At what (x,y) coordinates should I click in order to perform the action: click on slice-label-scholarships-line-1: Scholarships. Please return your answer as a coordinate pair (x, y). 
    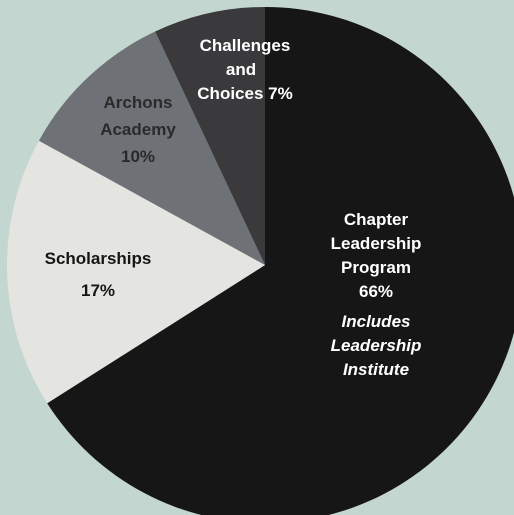
    Looking at the image, I should click on (98, 258).